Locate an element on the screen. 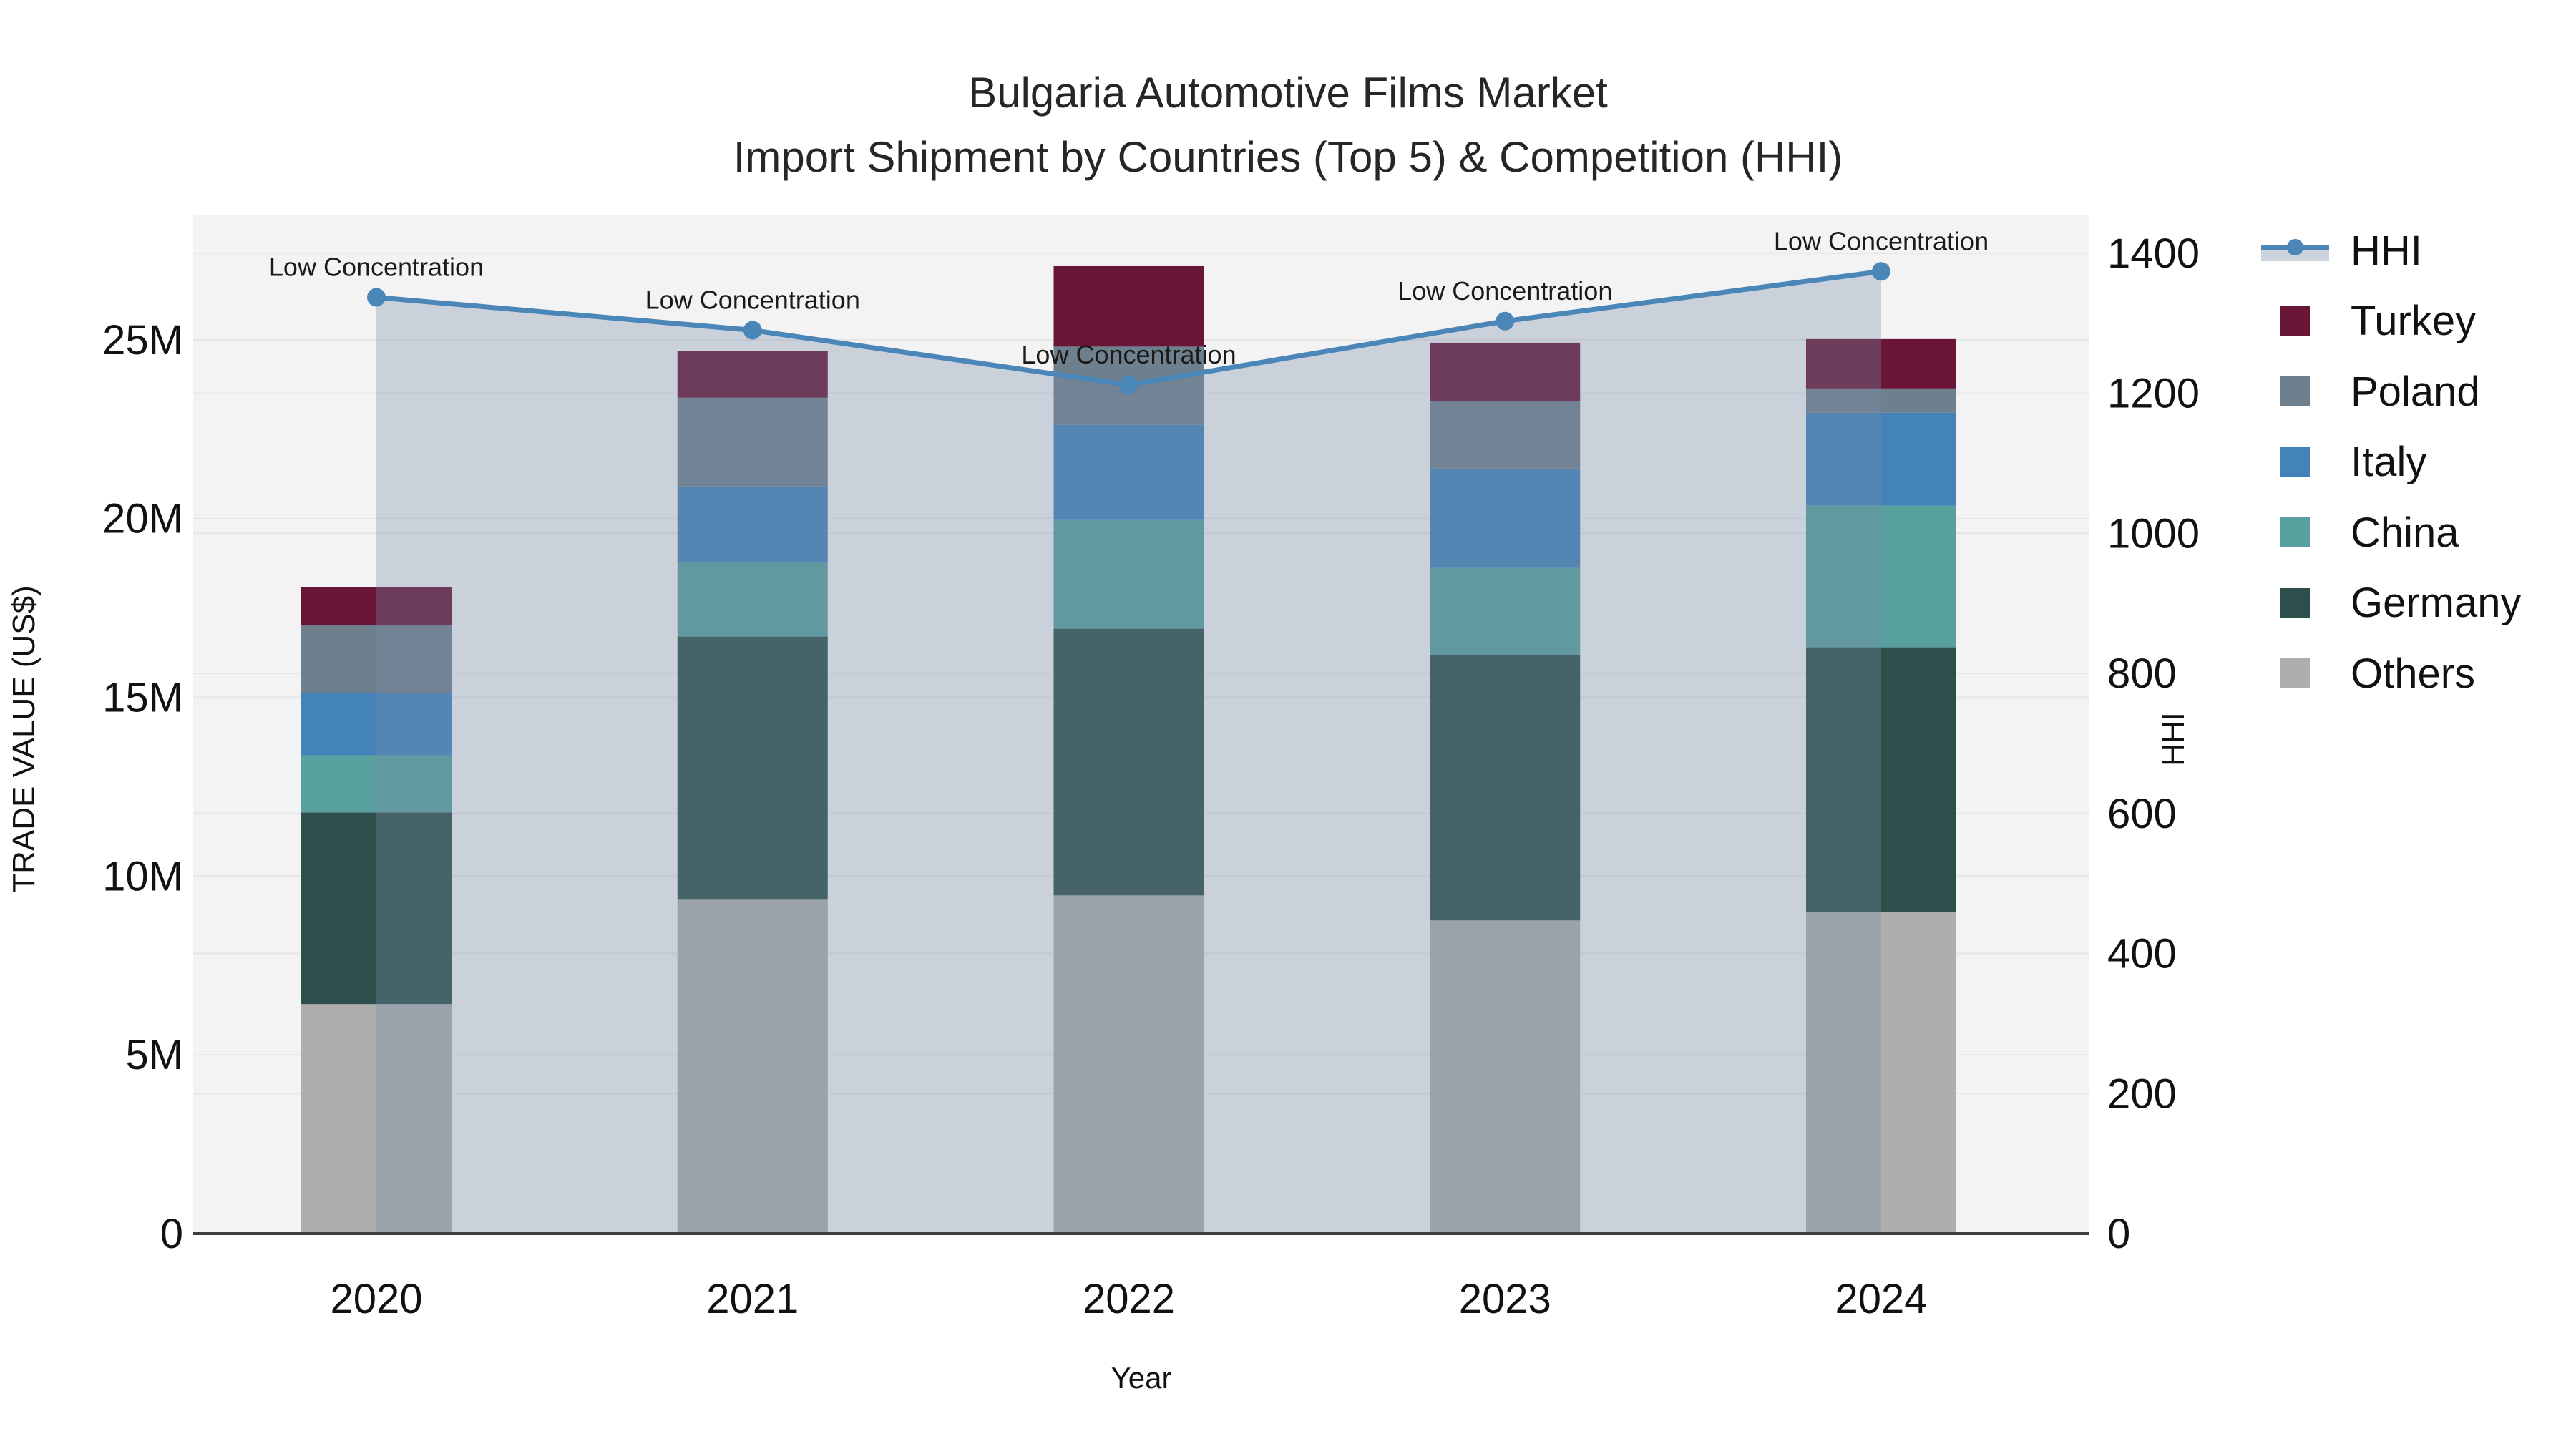 This screenshot has width=2576, height=1449. bar-segment-others-2021 is located at coordinates (752, 1066).